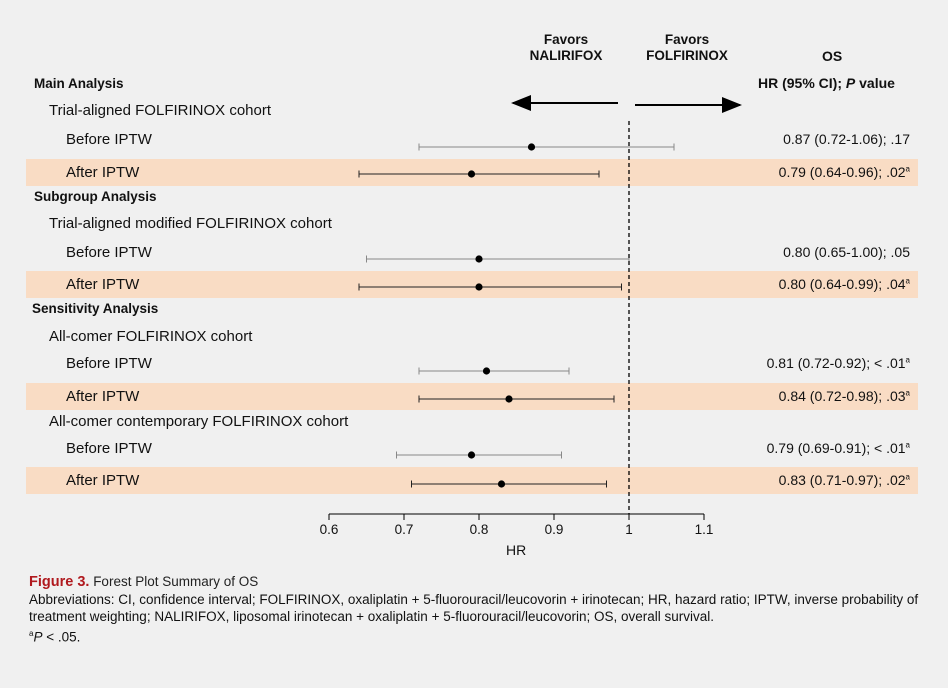 Image resolution: width=948 pixels, height=688 pixels. I want to click on favors-folfirinox-label: Favors FOLFIRINOX, so click(687, 47).